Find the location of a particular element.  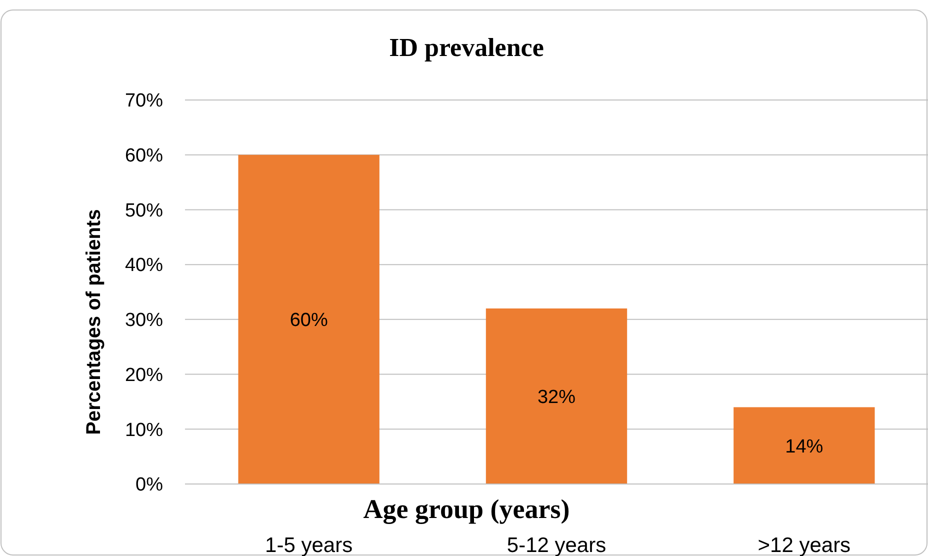

data-label: 14% is located at coordinates (804, 447).